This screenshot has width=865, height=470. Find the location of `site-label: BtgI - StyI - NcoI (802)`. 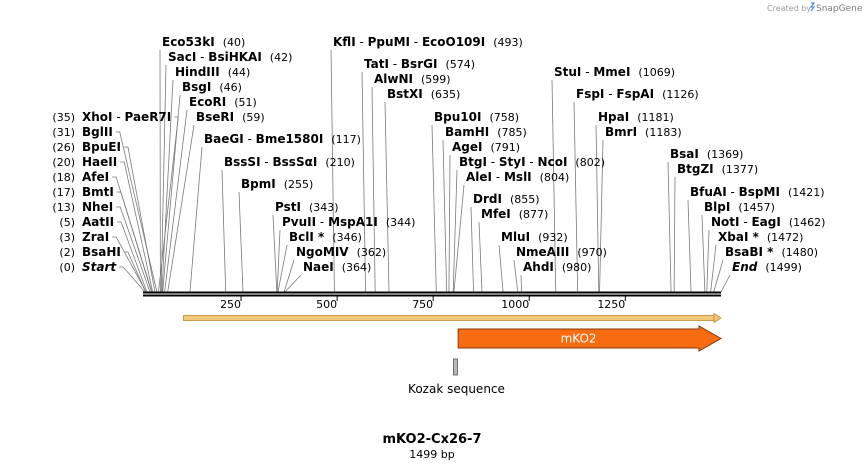

site-label: BtgI - StyI - NcoI (802) is located at coordinates (532, 162).